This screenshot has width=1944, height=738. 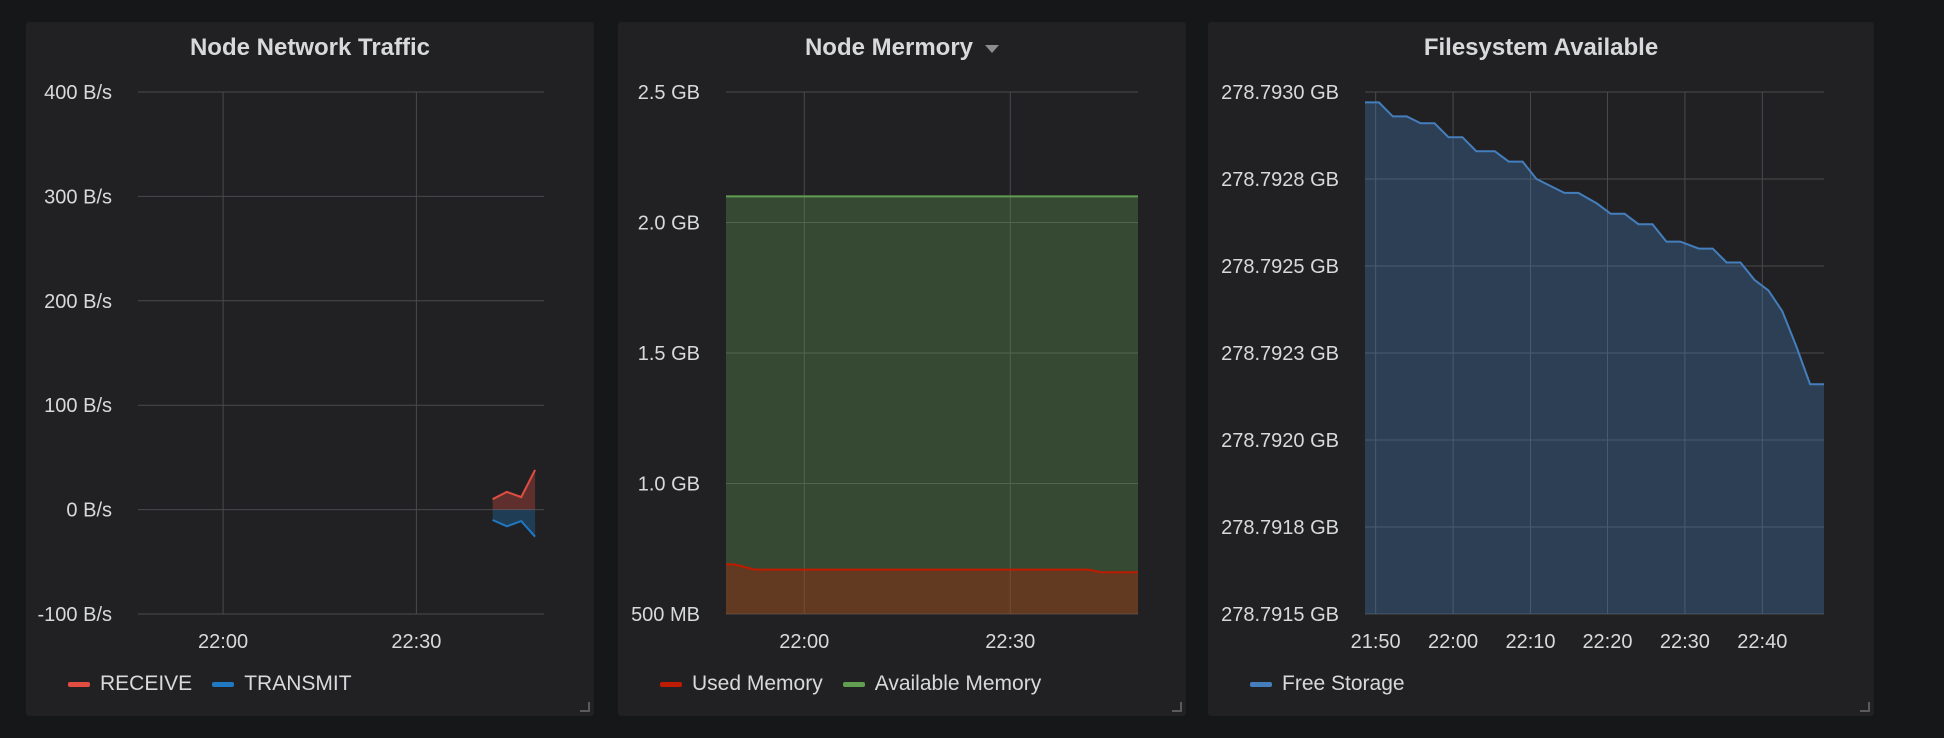 What do you see at coordinates (514, 528) in the screenshot?
I see `series-line-transmit` at bounding box center [514, 528].